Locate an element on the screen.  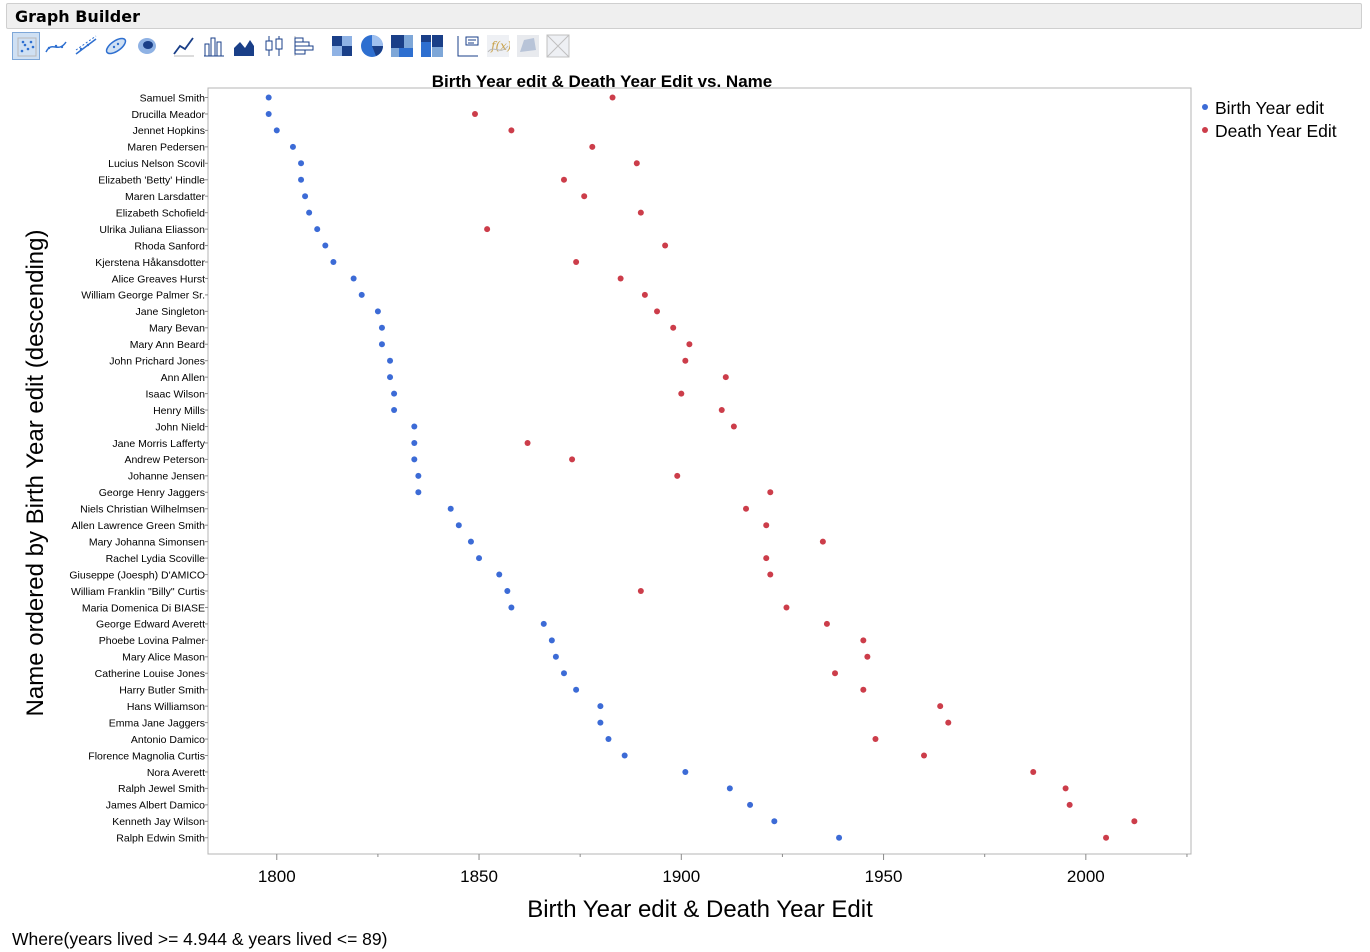
y-tick-label: Jane Singleton is located at coordinates (171, 312).